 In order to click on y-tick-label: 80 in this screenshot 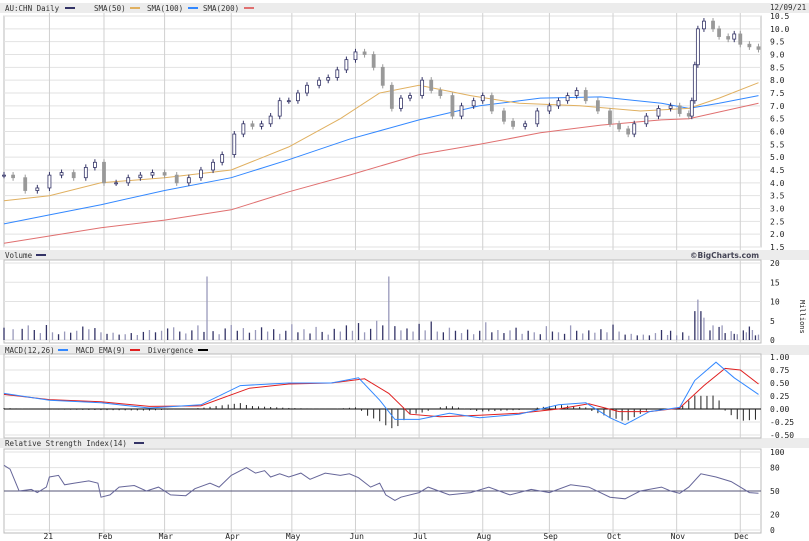, I will do `click(775, 468)`.